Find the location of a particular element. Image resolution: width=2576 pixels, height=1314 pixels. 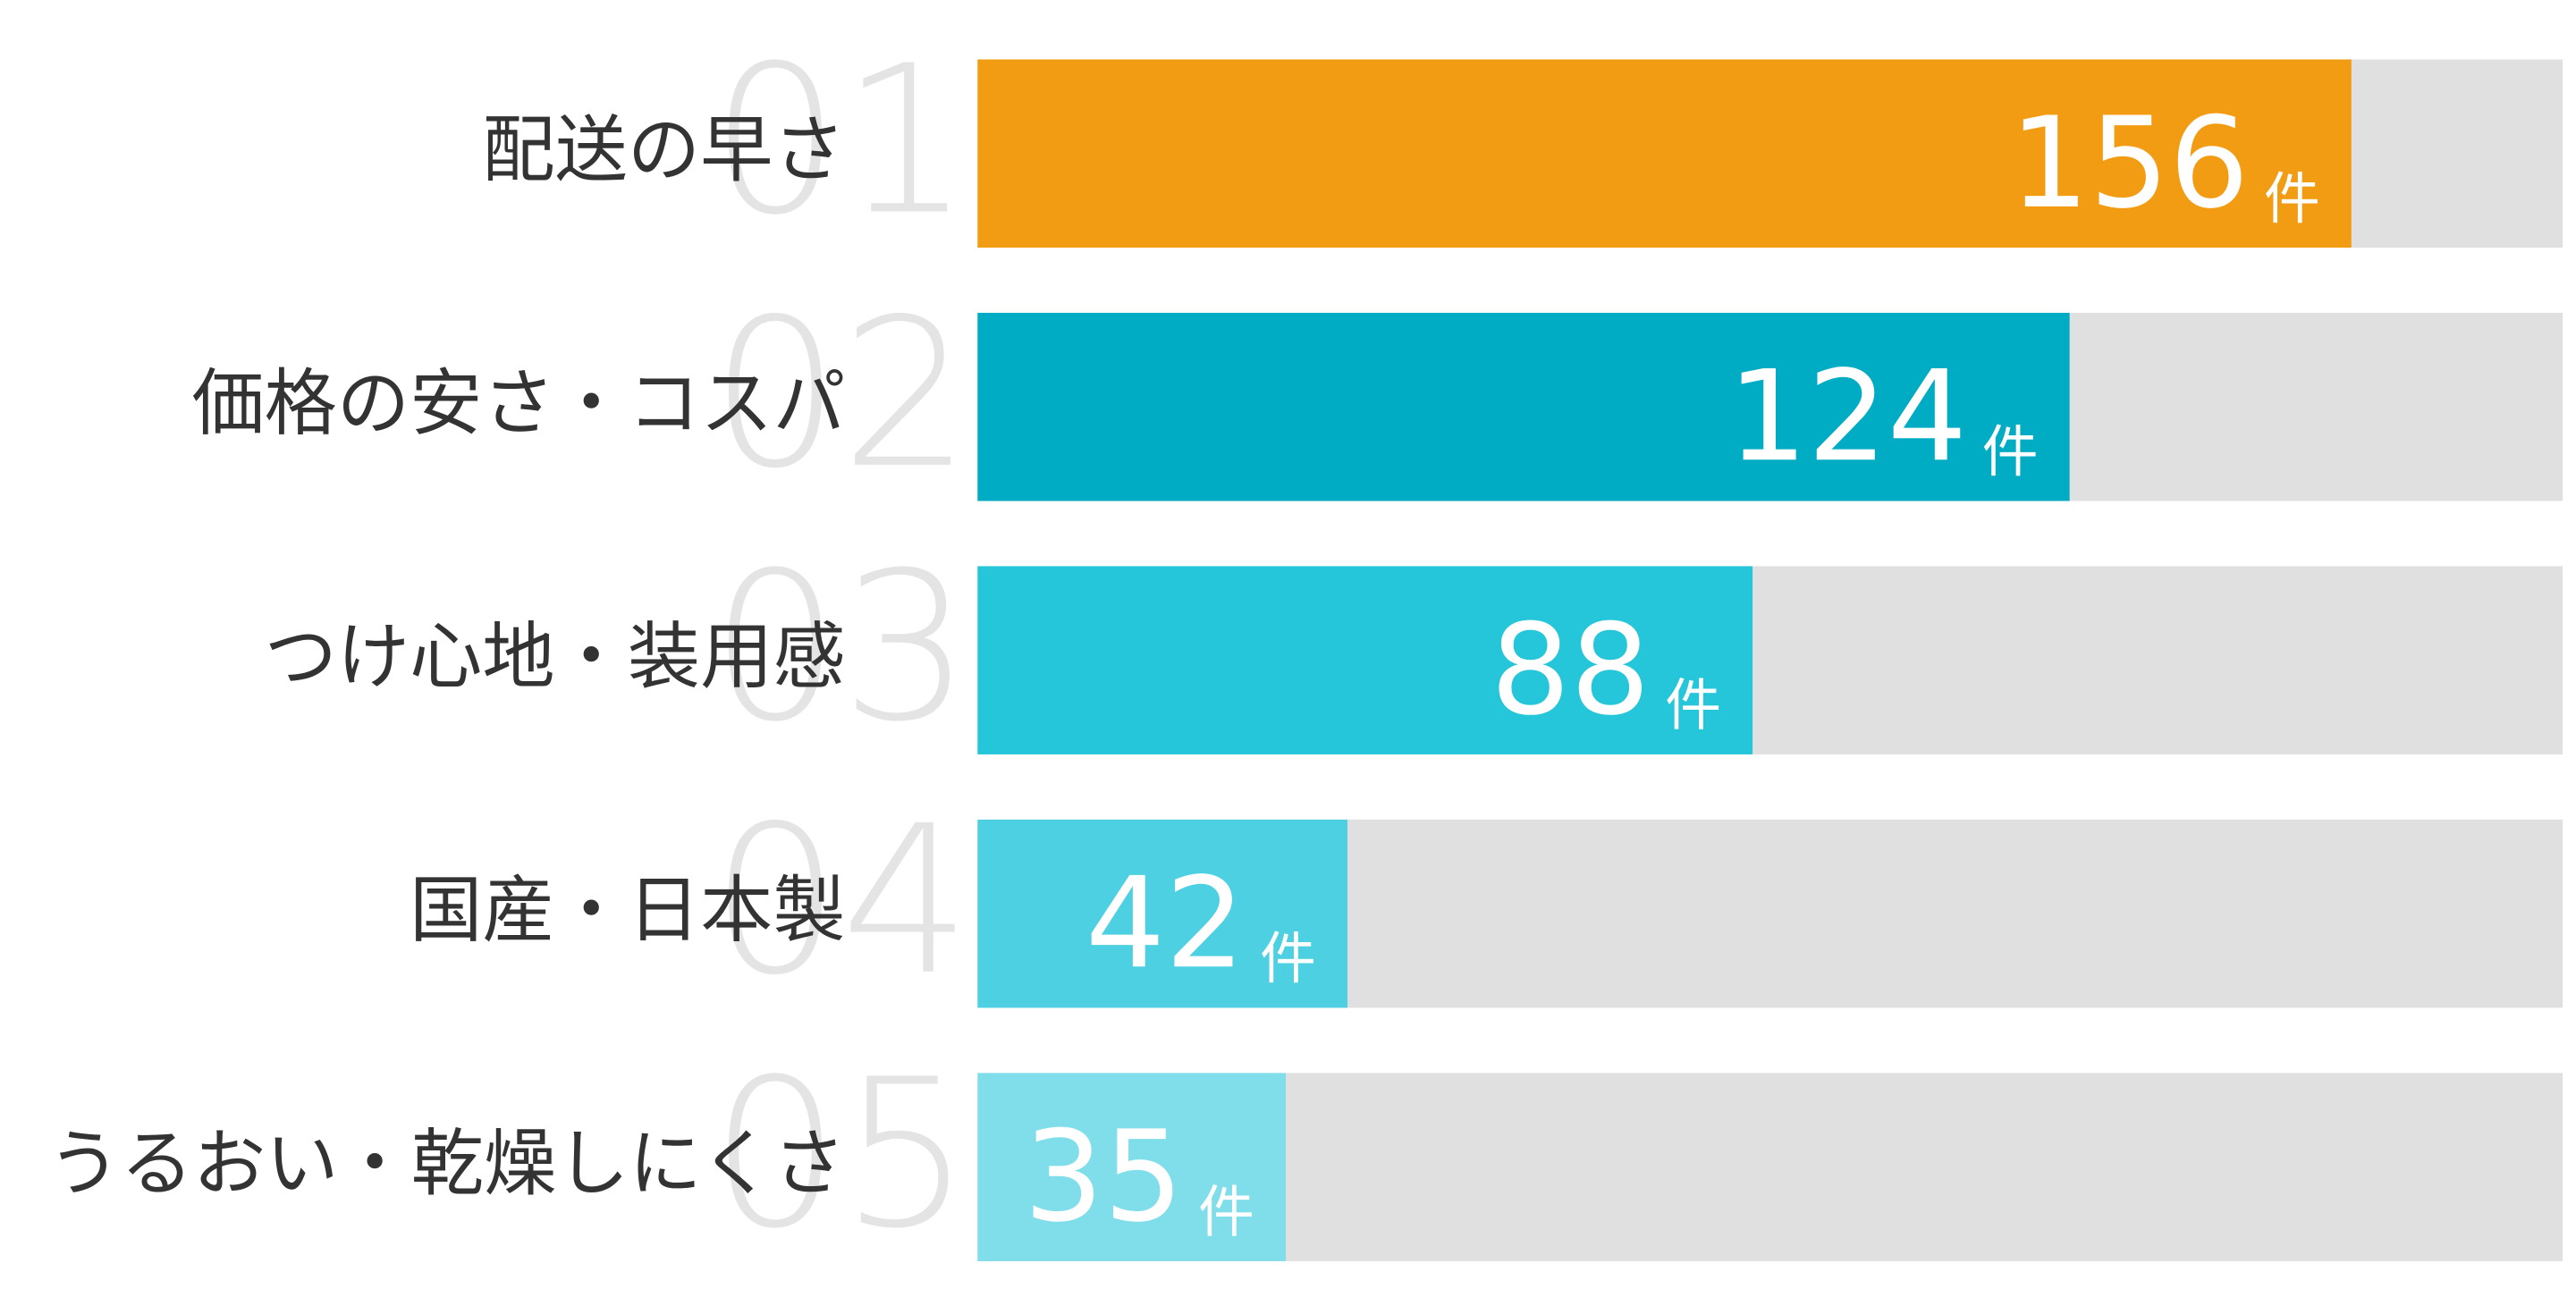

rank-number: 01 is located at coordinates (841, 140).